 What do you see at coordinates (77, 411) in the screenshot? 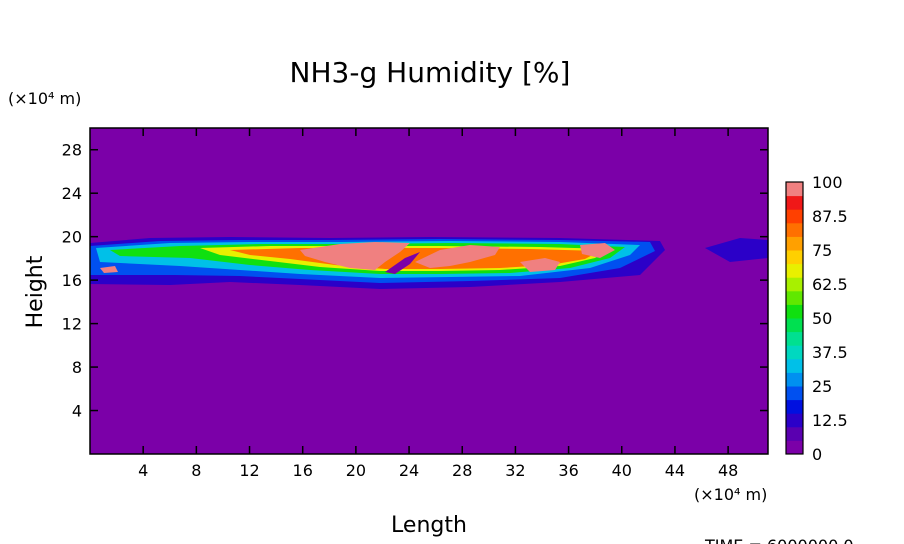
I see `y-tick-label: 4` at bounding box center [77, 411].